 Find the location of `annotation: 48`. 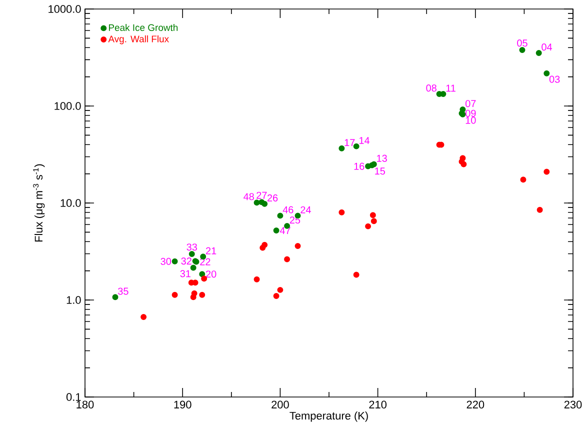

annotation: 48 is located at coordinates (249, 196).